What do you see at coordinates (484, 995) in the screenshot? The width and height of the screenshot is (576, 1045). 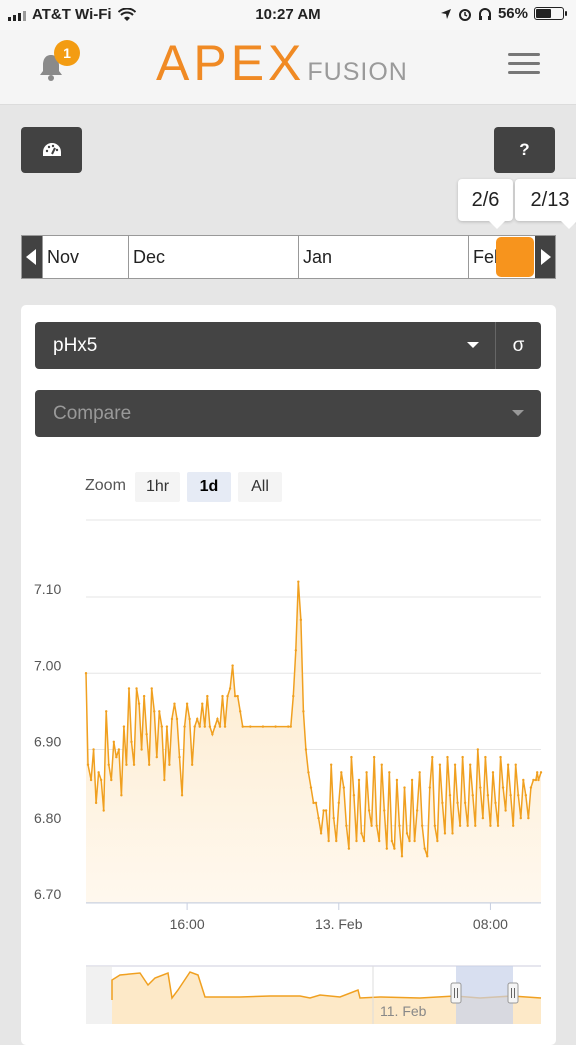 I see `navigator-selection` at bounding box center [484, 995].